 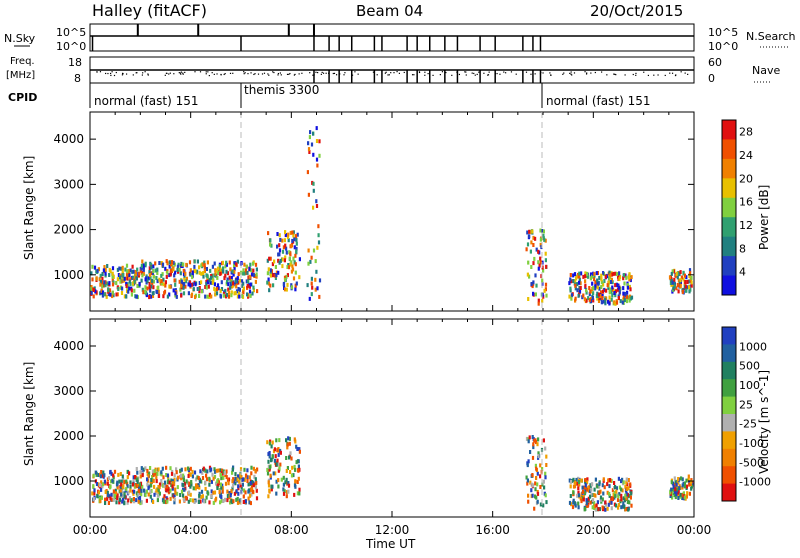 I want to click on velocity-data-layer, so click(x=392, y=473).